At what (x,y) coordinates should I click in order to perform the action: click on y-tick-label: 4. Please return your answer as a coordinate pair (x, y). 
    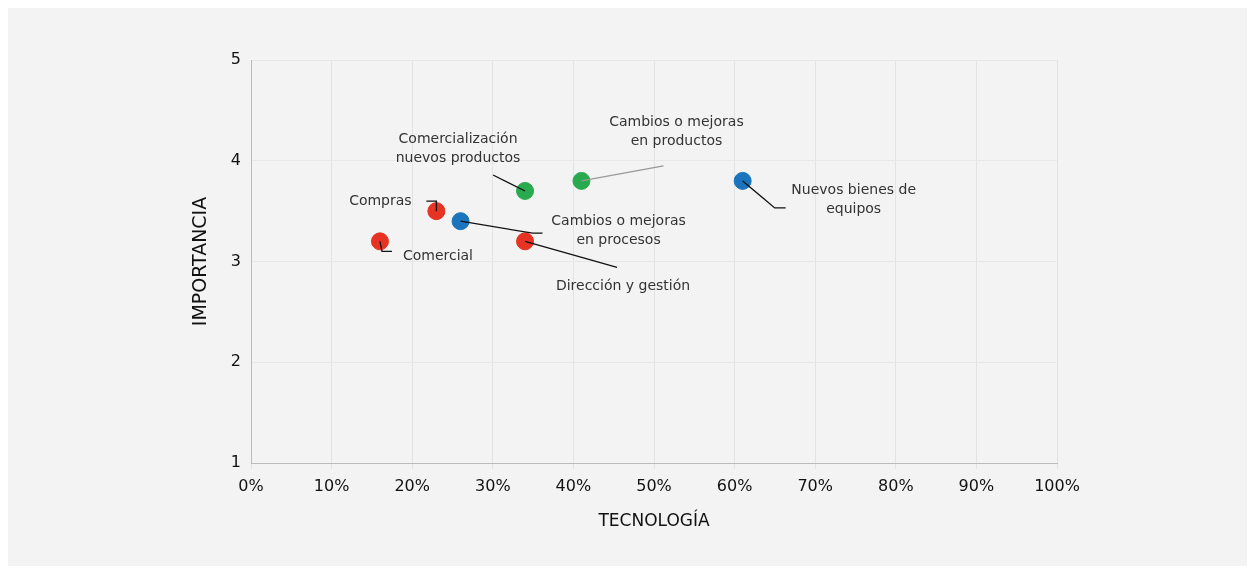
    Looking at the image, I should click on (235, 159).